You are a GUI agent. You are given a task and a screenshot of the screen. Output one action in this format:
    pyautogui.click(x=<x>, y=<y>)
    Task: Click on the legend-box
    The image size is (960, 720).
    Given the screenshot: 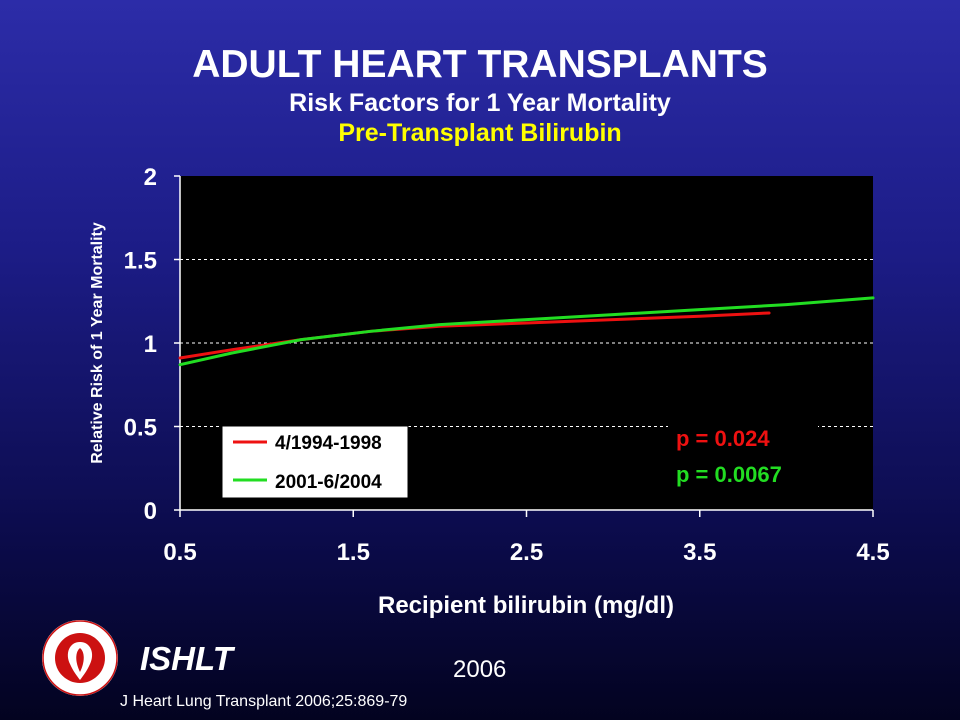 What is the action you would take?
    pyautogui.click(x=315, y=462)
    